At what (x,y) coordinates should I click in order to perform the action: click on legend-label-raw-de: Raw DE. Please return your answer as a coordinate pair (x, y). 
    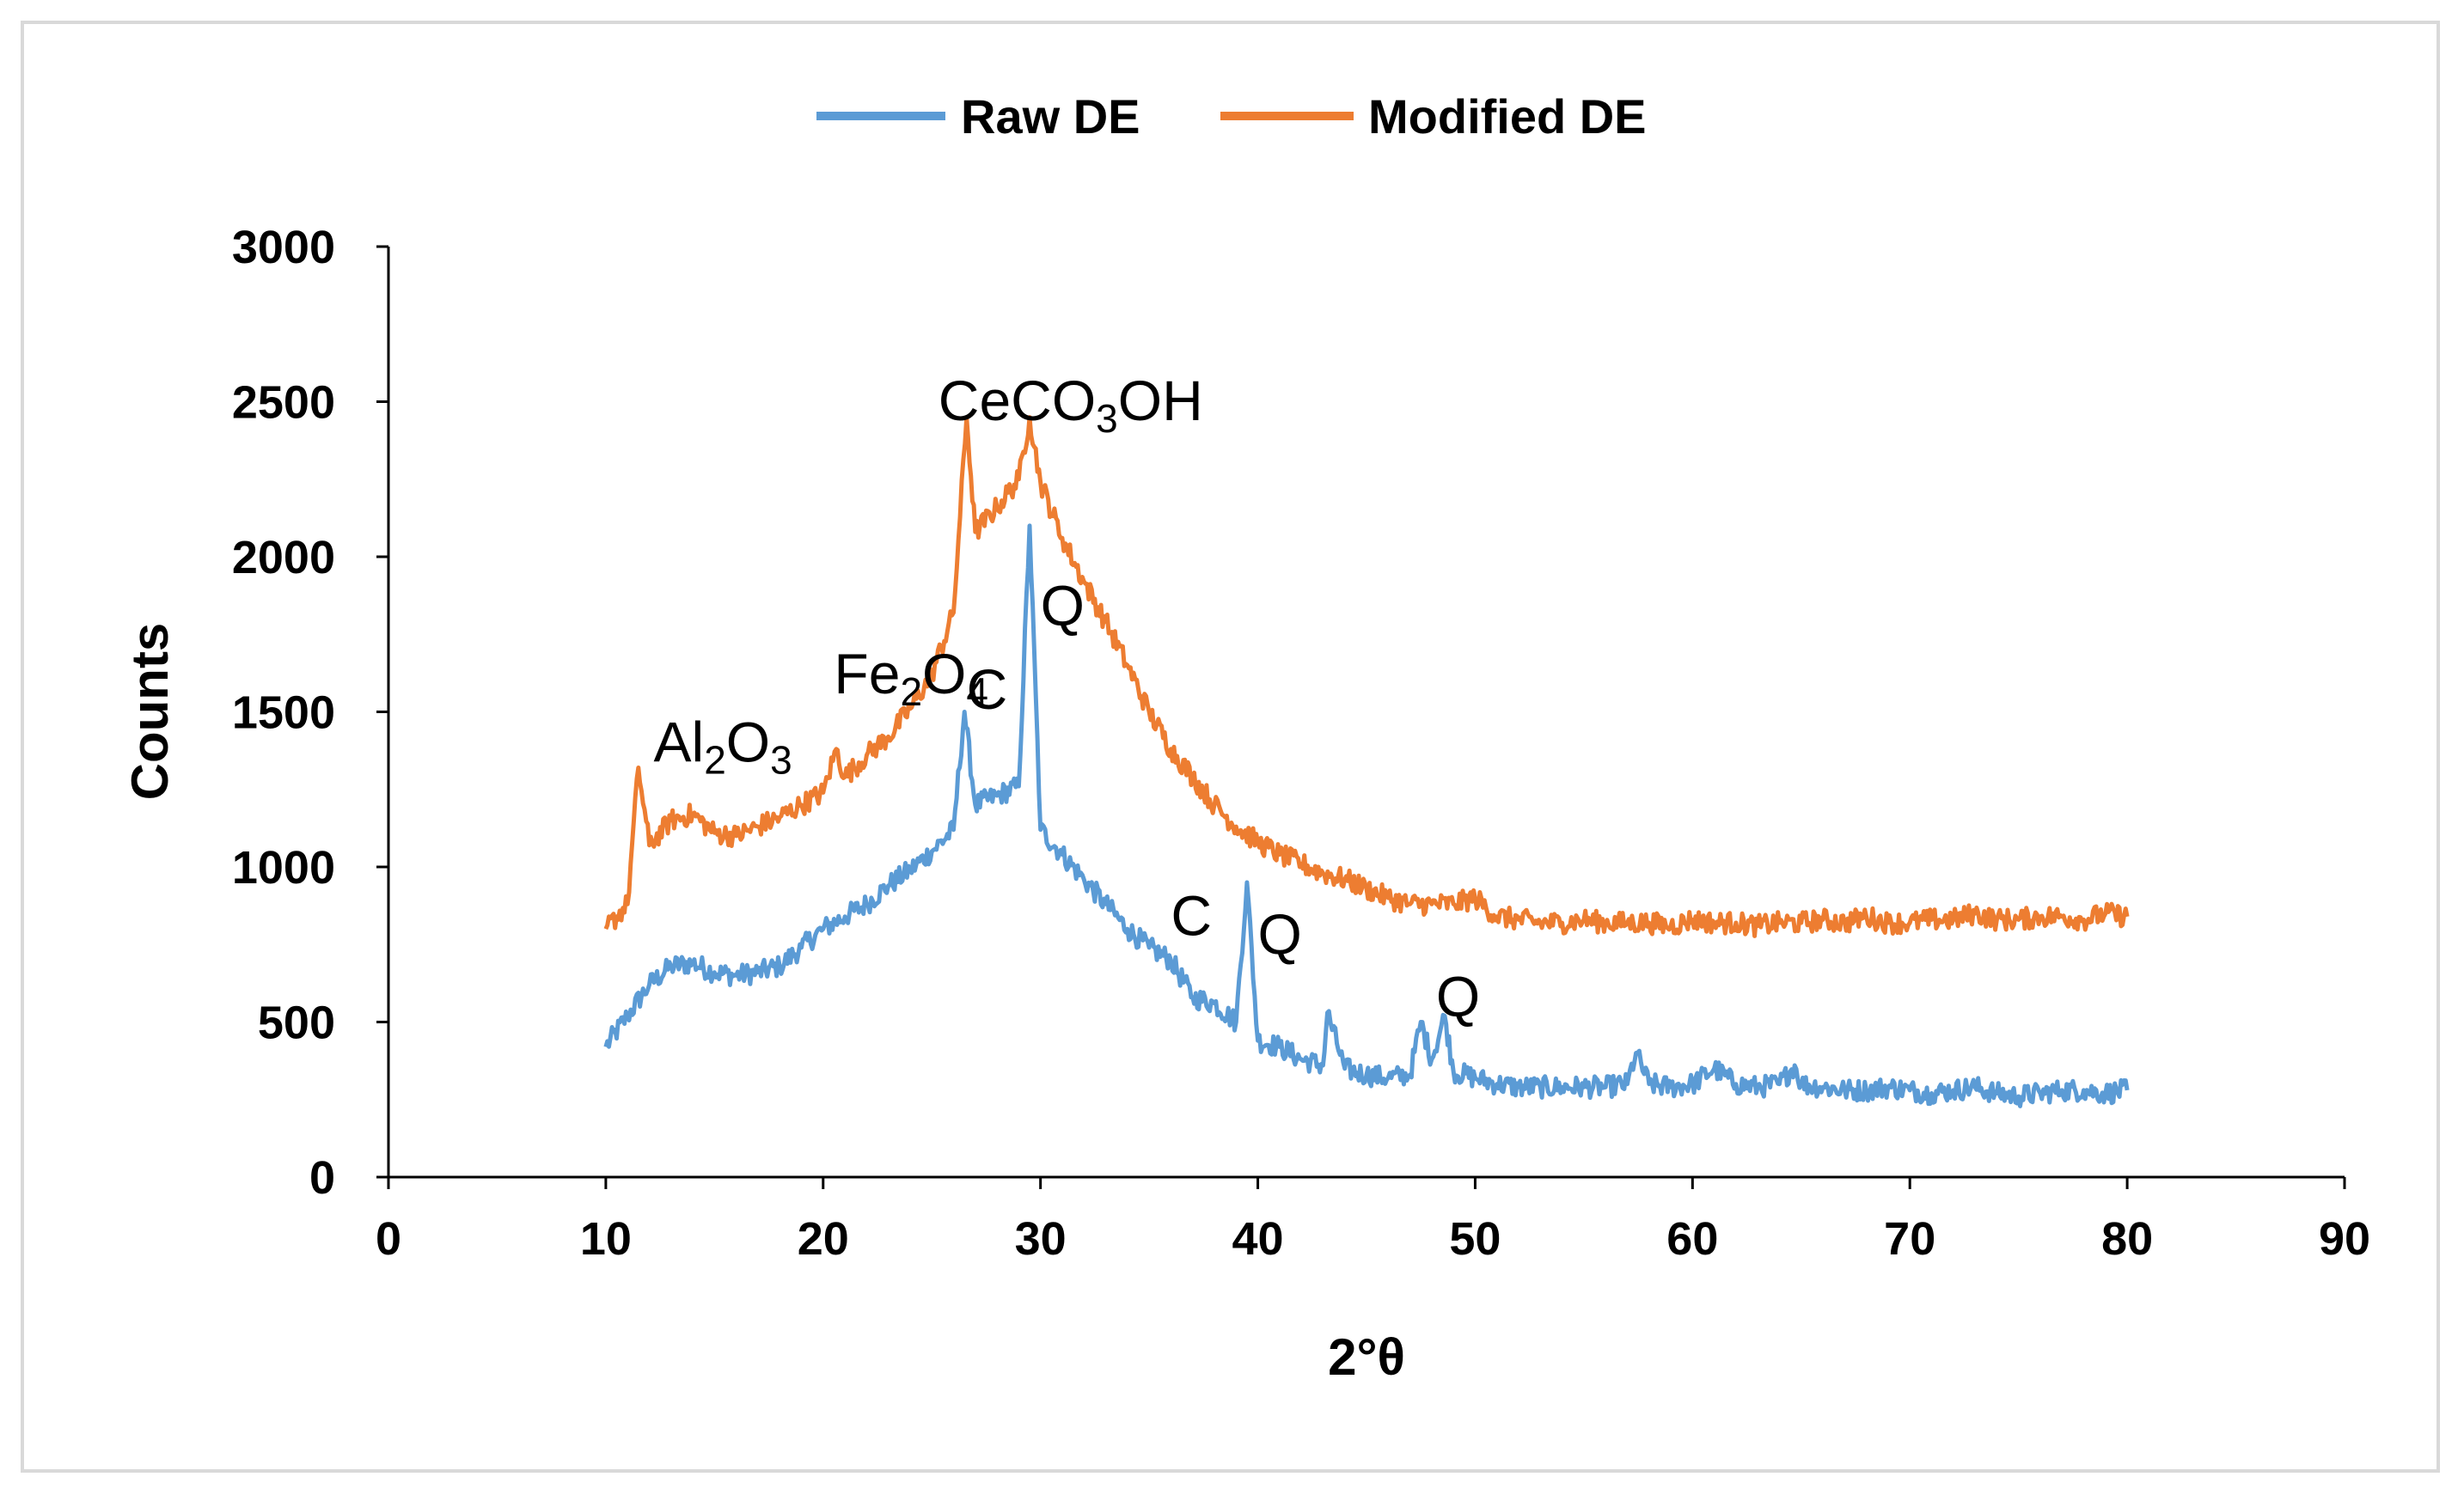
    Looking at the image, I should click on (1050, 116).